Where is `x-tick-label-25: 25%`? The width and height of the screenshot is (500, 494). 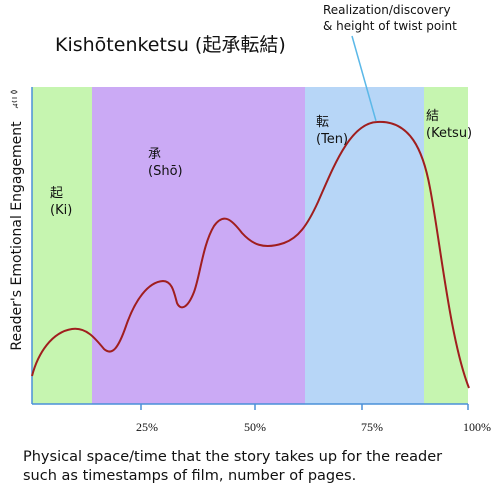 x-tick-label-25: 25% is located at coordinates (147, 427).